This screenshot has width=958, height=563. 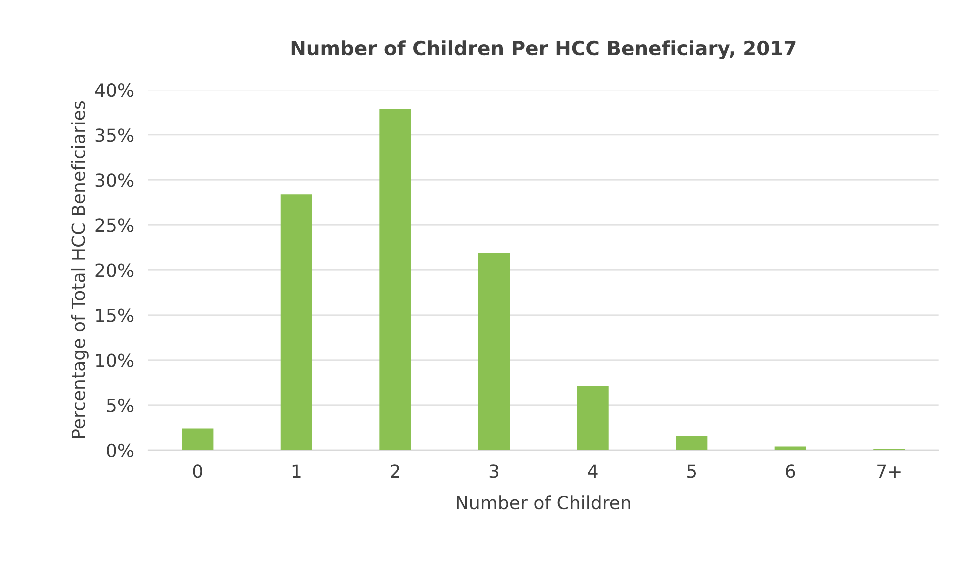 I want to click on x-tick-label: 7+, so click(x=889, y=471).